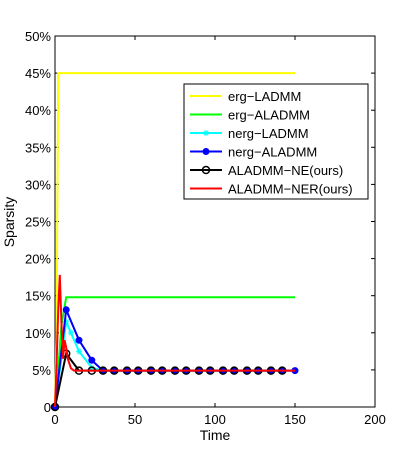 Image resolution: width=415 pixels, height=458 pixels. What do you see at coordinates (290, 189) in the screenshot?
I see `legend-label: ALADMM−NER(ours)` at bounding box center [290, 189].